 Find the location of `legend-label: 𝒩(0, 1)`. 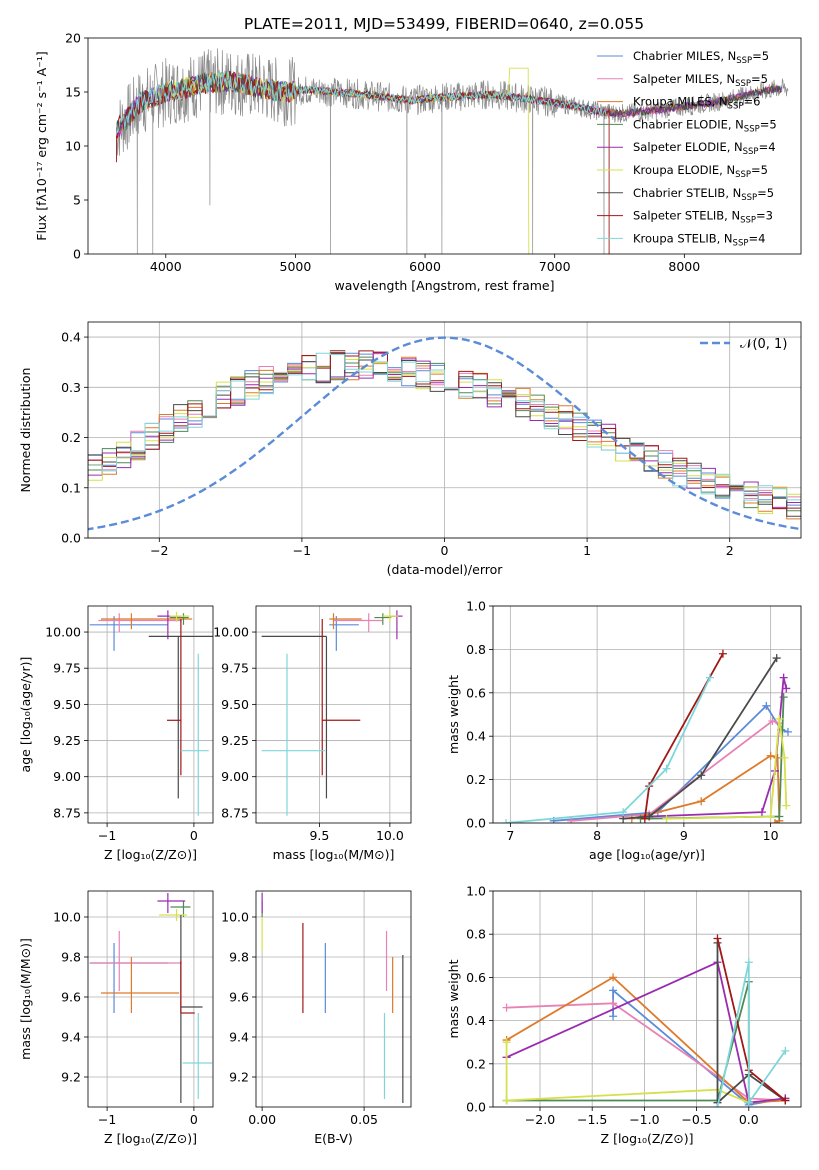

legend-label: 𝒩(0, 1) is located at coordinates (763, 344).